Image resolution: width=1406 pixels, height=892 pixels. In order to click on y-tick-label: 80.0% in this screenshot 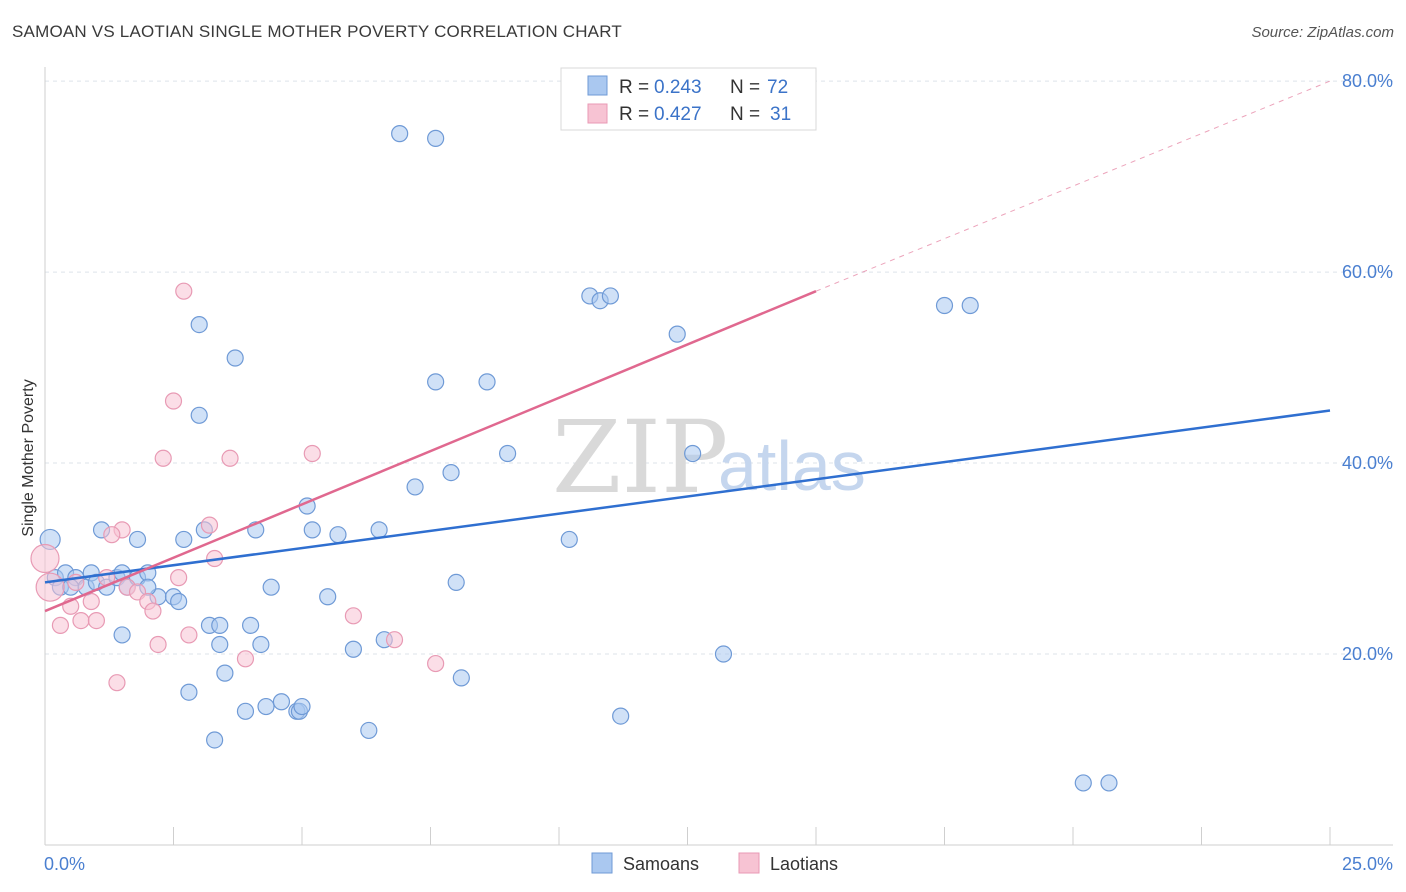, I will do `click(1367, 81)`.